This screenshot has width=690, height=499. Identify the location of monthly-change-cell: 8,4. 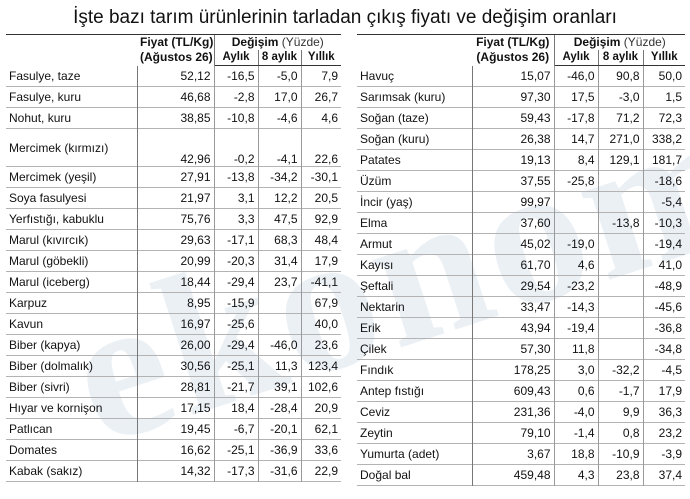
(575, 160).